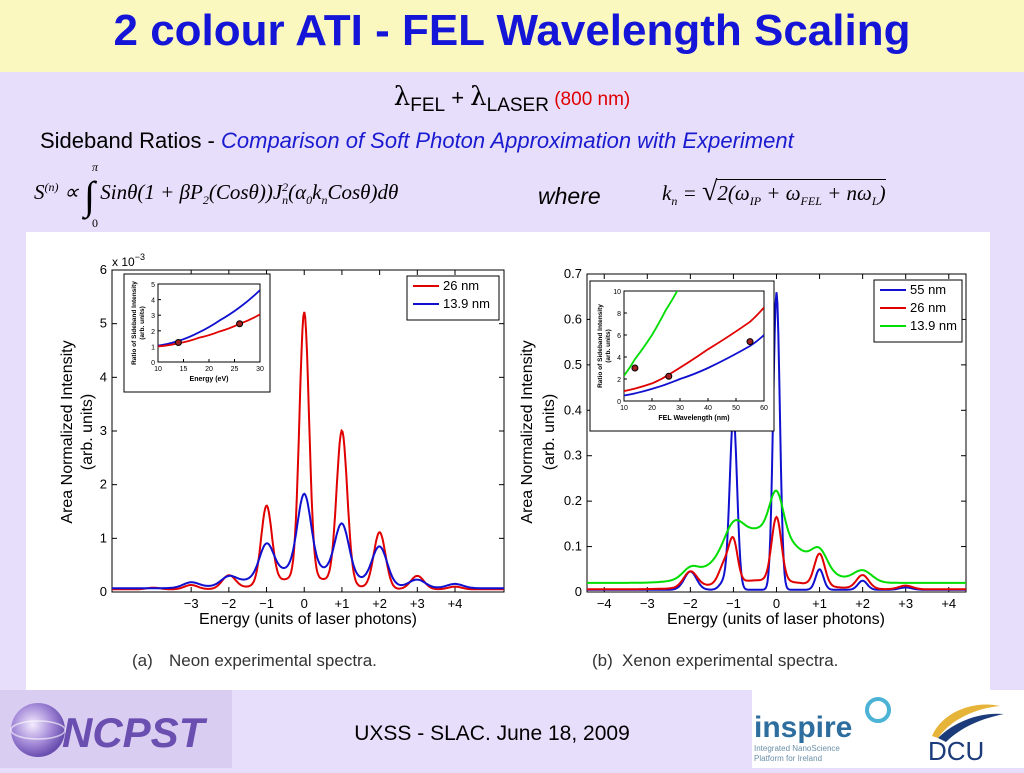 This screenshot has height=773, width=1024. What do you see at coordinates (478, 97) in the screenshot?
I see `lambda-symbol-laser: λ` at bounding box center [478, 97].